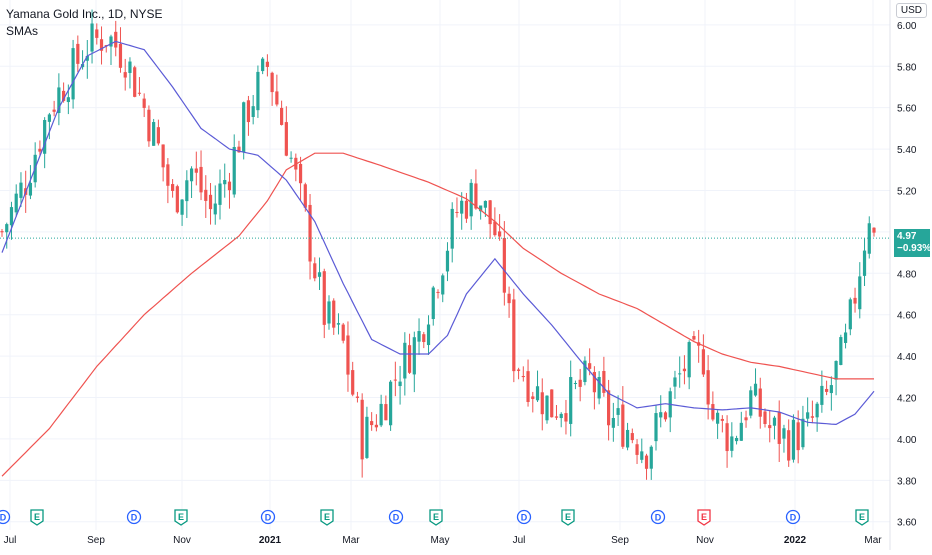  Describe the element at coordinates (911, 10) in the screenshot. I see `currency-badge: USD` at that location.